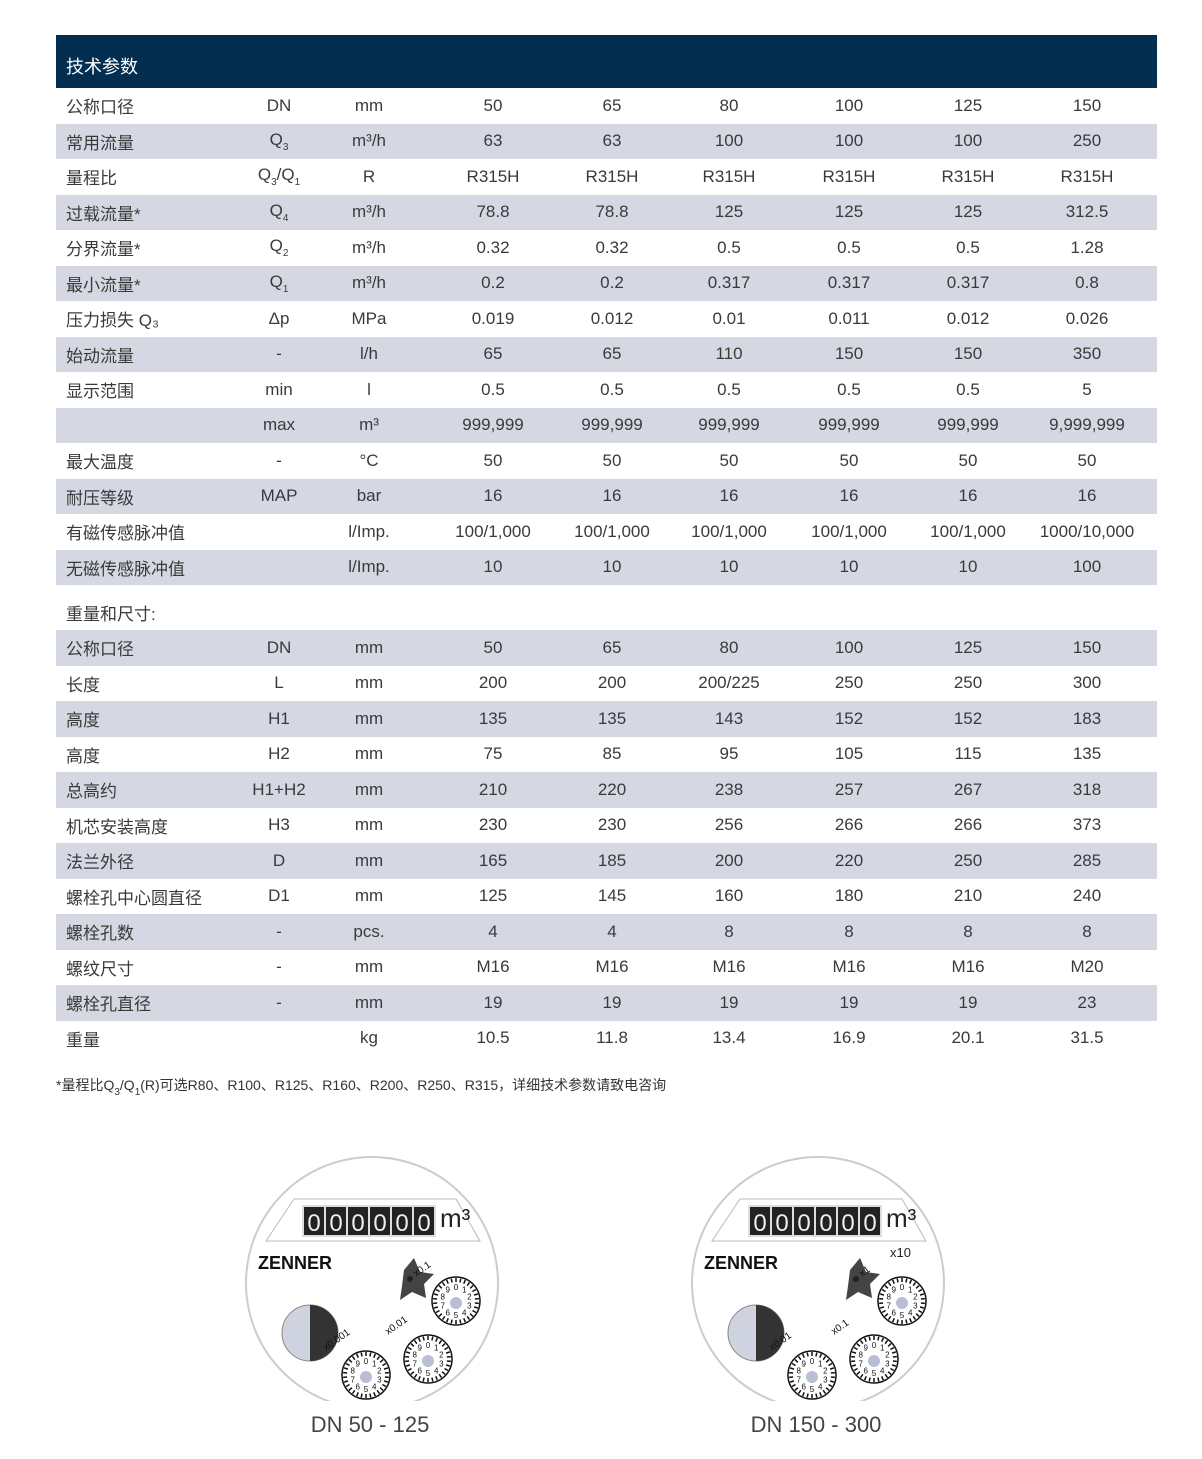  Describe the element at coordinates (493, 247) in the screenshot. I see `value-cell: 0.32` at that location.